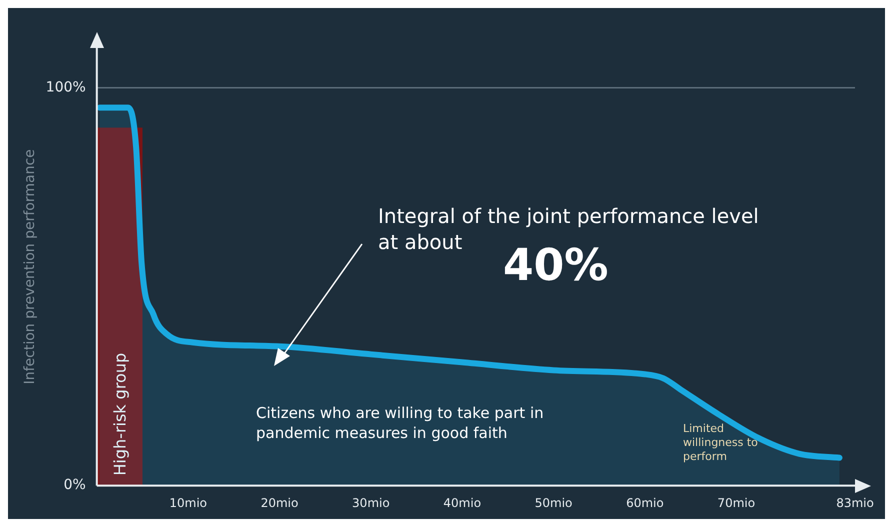 The height and width of the screenshot is (527, 893). Describe the element at coordinates (120, 414) in the screenshot. I see `band-label: High-risk group` at that location.